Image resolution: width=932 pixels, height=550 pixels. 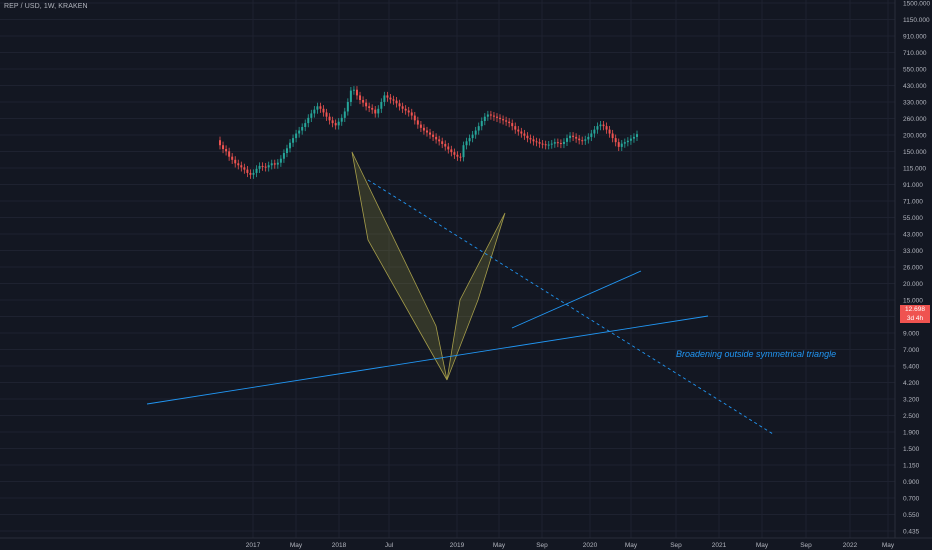 I want to click on price-tick-label: 1500.000, so click(x=916, y=4).